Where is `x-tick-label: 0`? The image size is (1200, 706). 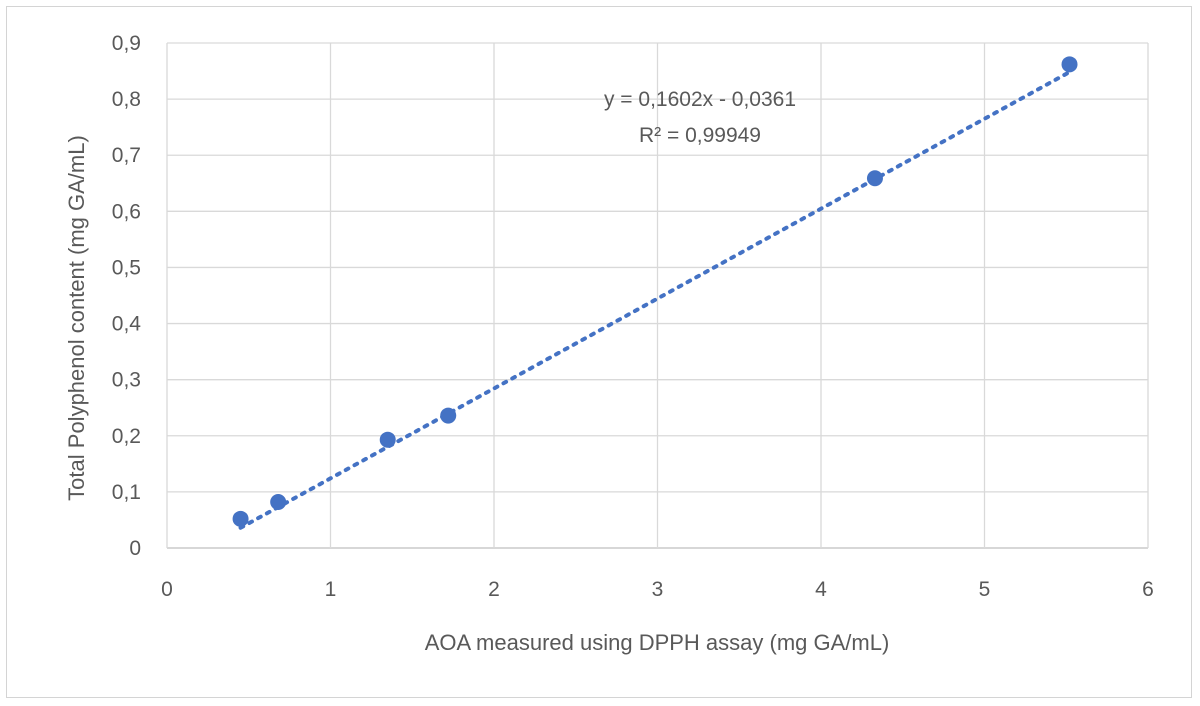 x-tick-label: 0 is located at coordinates (167, 589).